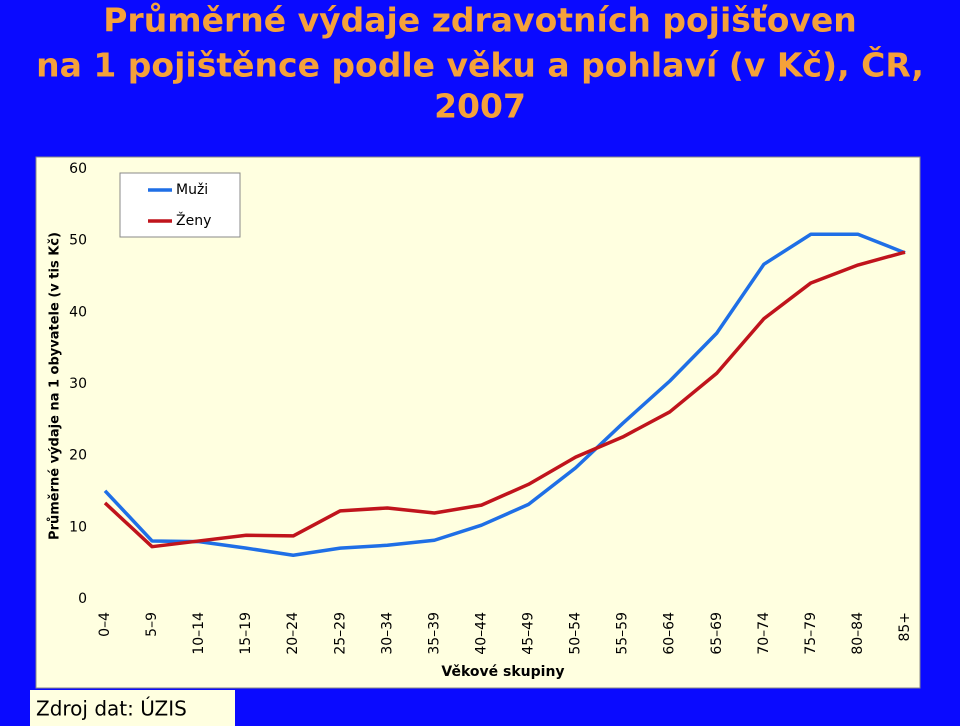 The width and height of the screenshot is (960, 726). I want to click on source-box, so click(132, 708).